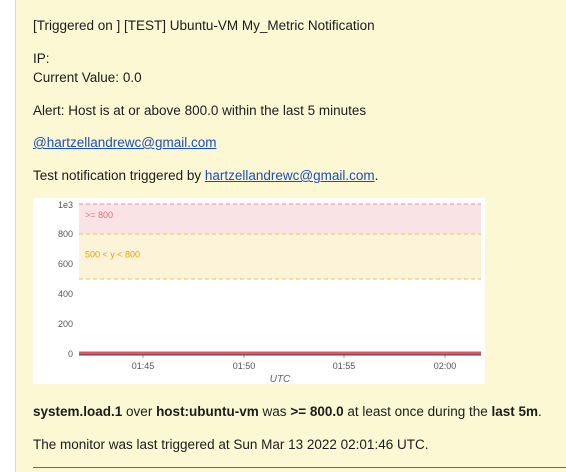  I want to click on threshold-label: >= 800, so click(99, 215).